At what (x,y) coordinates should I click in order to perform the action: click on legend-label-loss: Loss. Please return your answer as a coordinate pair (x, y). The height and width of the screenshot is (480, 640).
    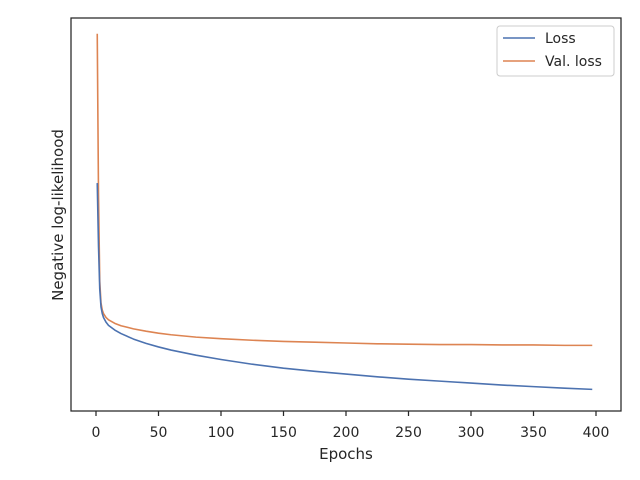
    Looking at the image, I should click on (560, 39).